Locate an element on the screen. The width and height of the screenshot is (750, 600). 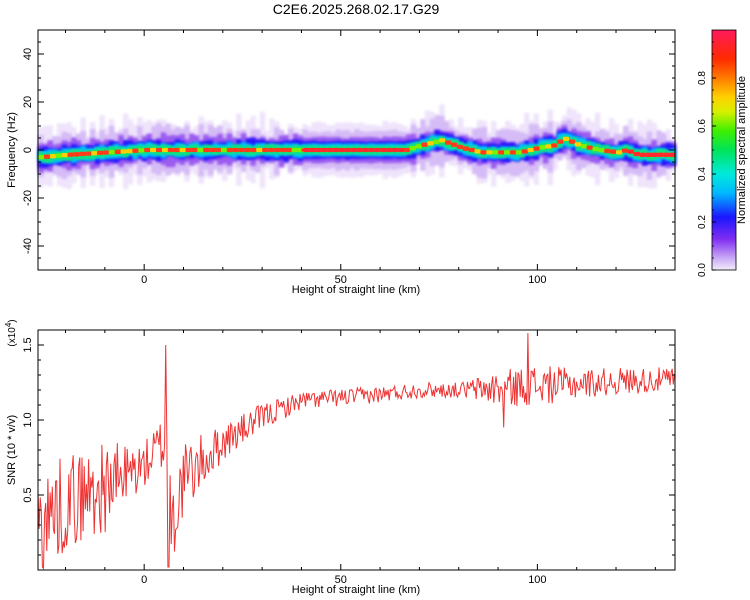
spectrogram-y-tick-label: 20 is located at coordinates (28, 102).